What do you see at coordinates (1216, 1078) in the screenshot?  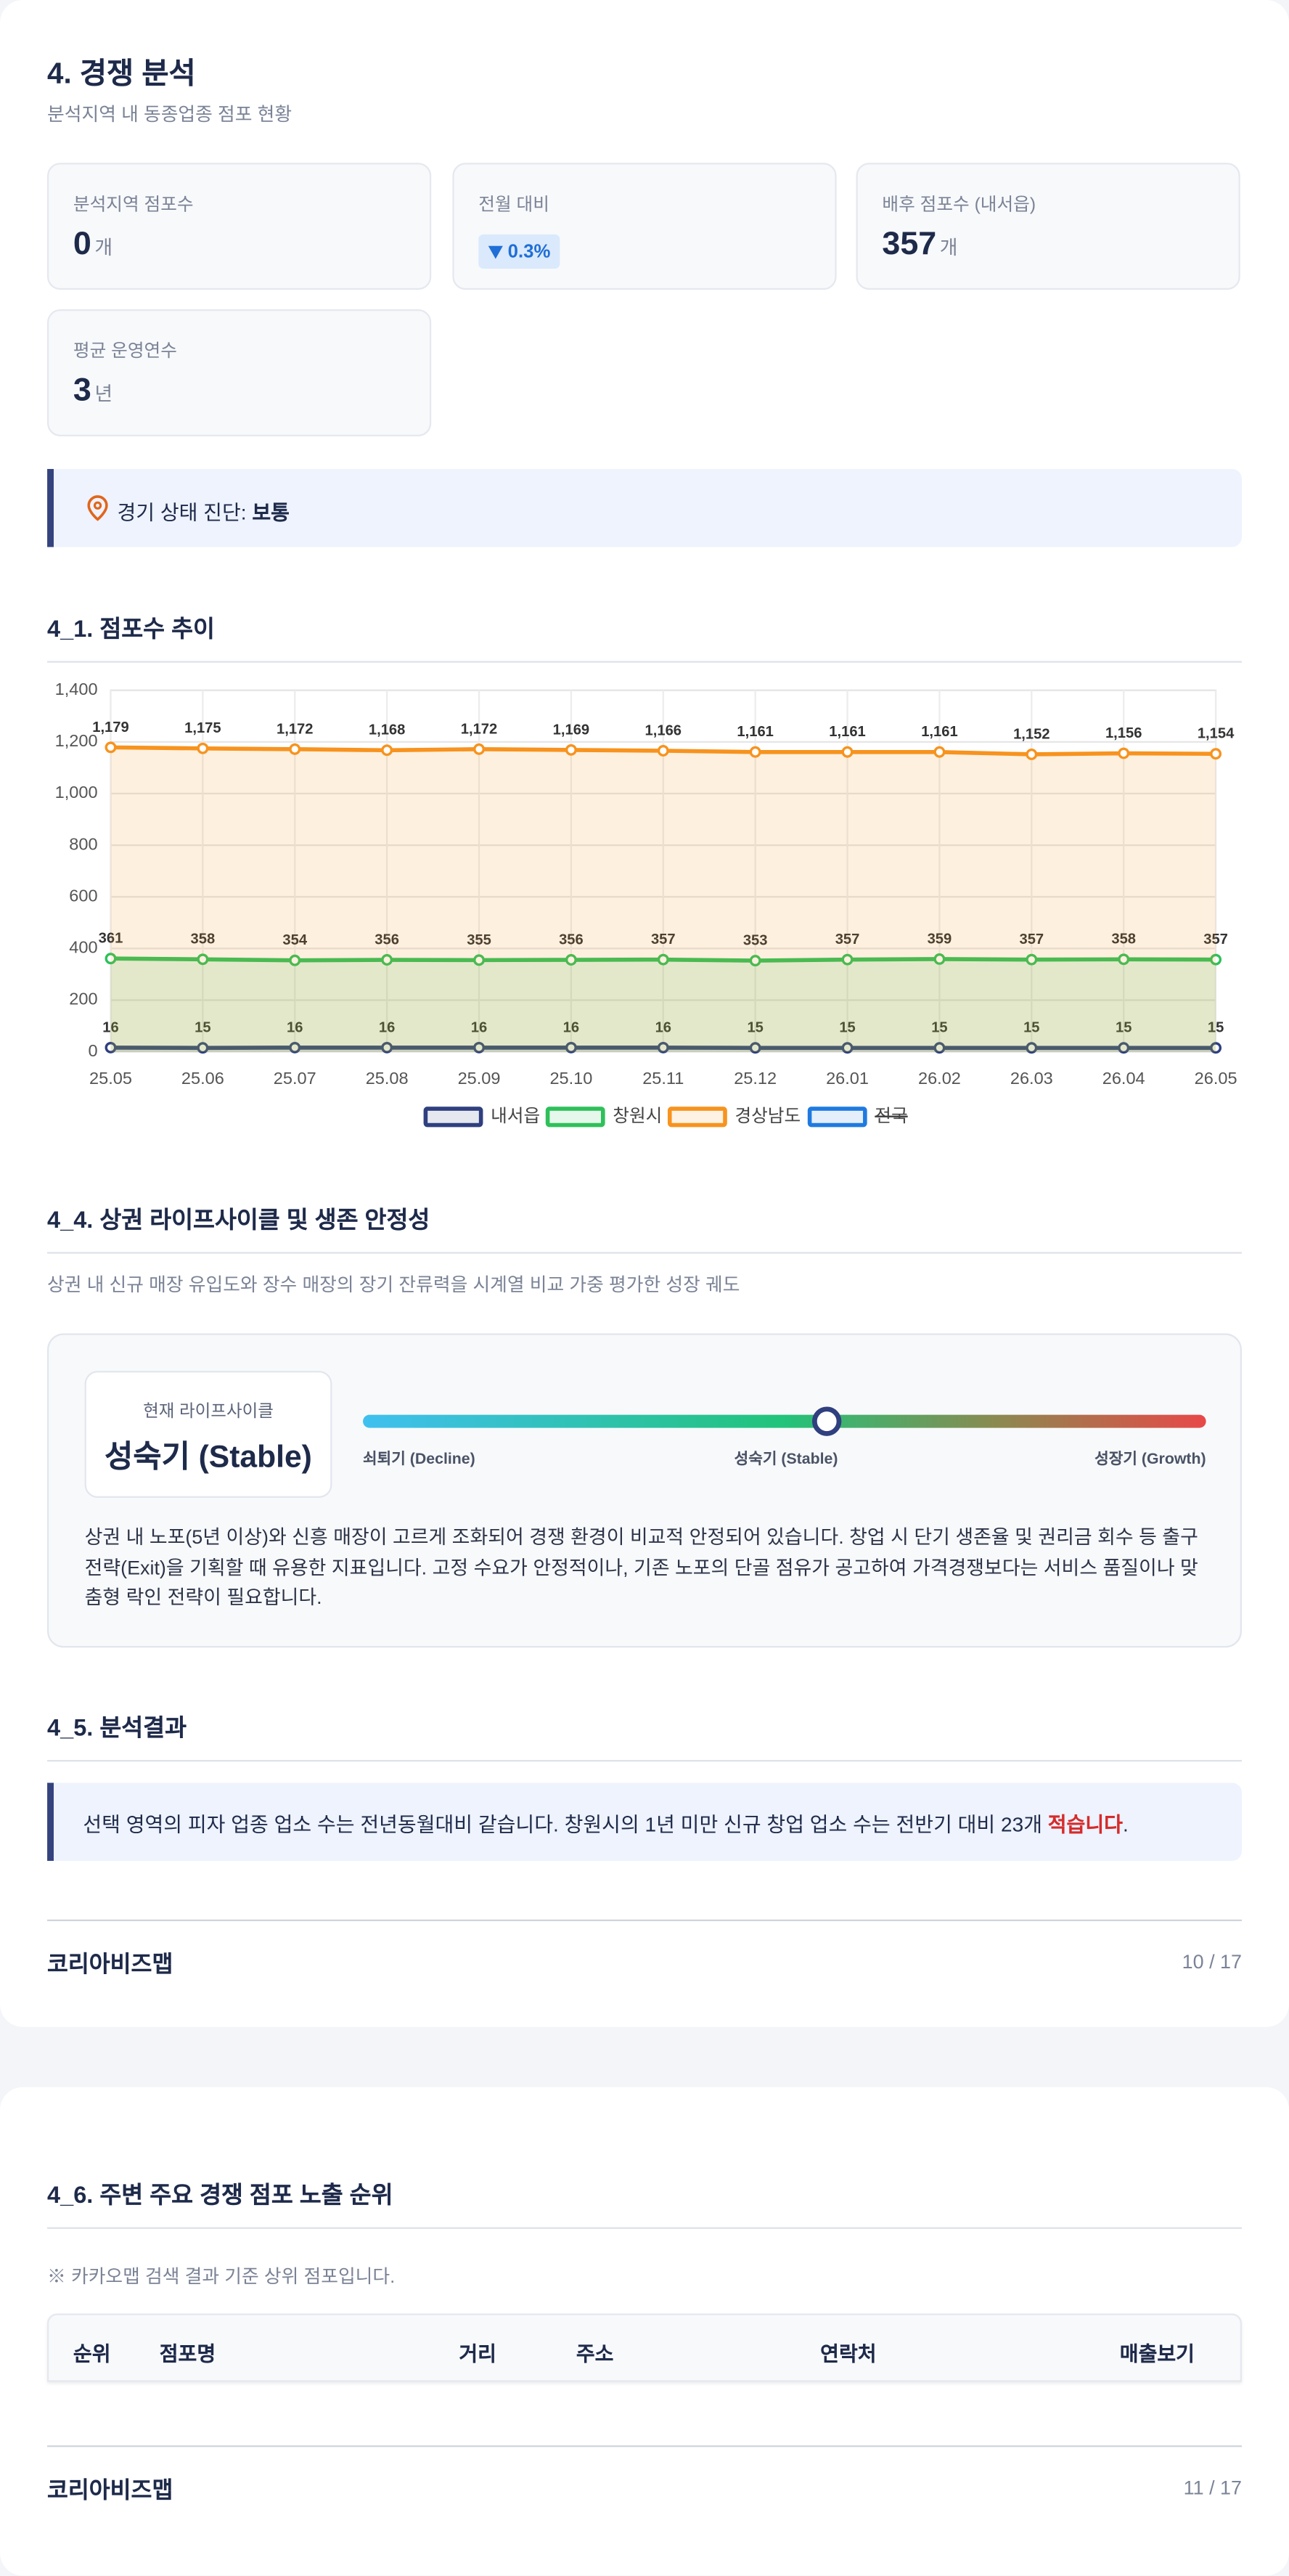 I see `x-tick-label: 26.05` at bounding box center [1216, 1078].